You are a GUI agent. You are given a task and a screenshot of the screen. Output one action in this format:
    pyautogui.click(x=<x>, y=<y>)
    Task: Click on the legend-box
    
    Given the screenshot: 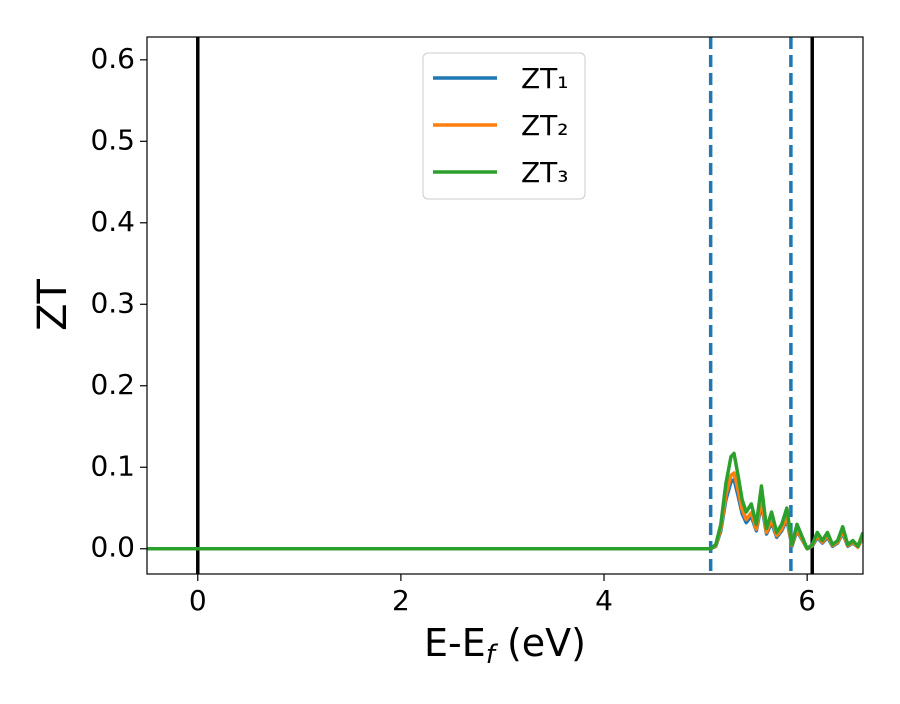 What is the action you would take?
    pyautogui.click(x=504, y=126)
    